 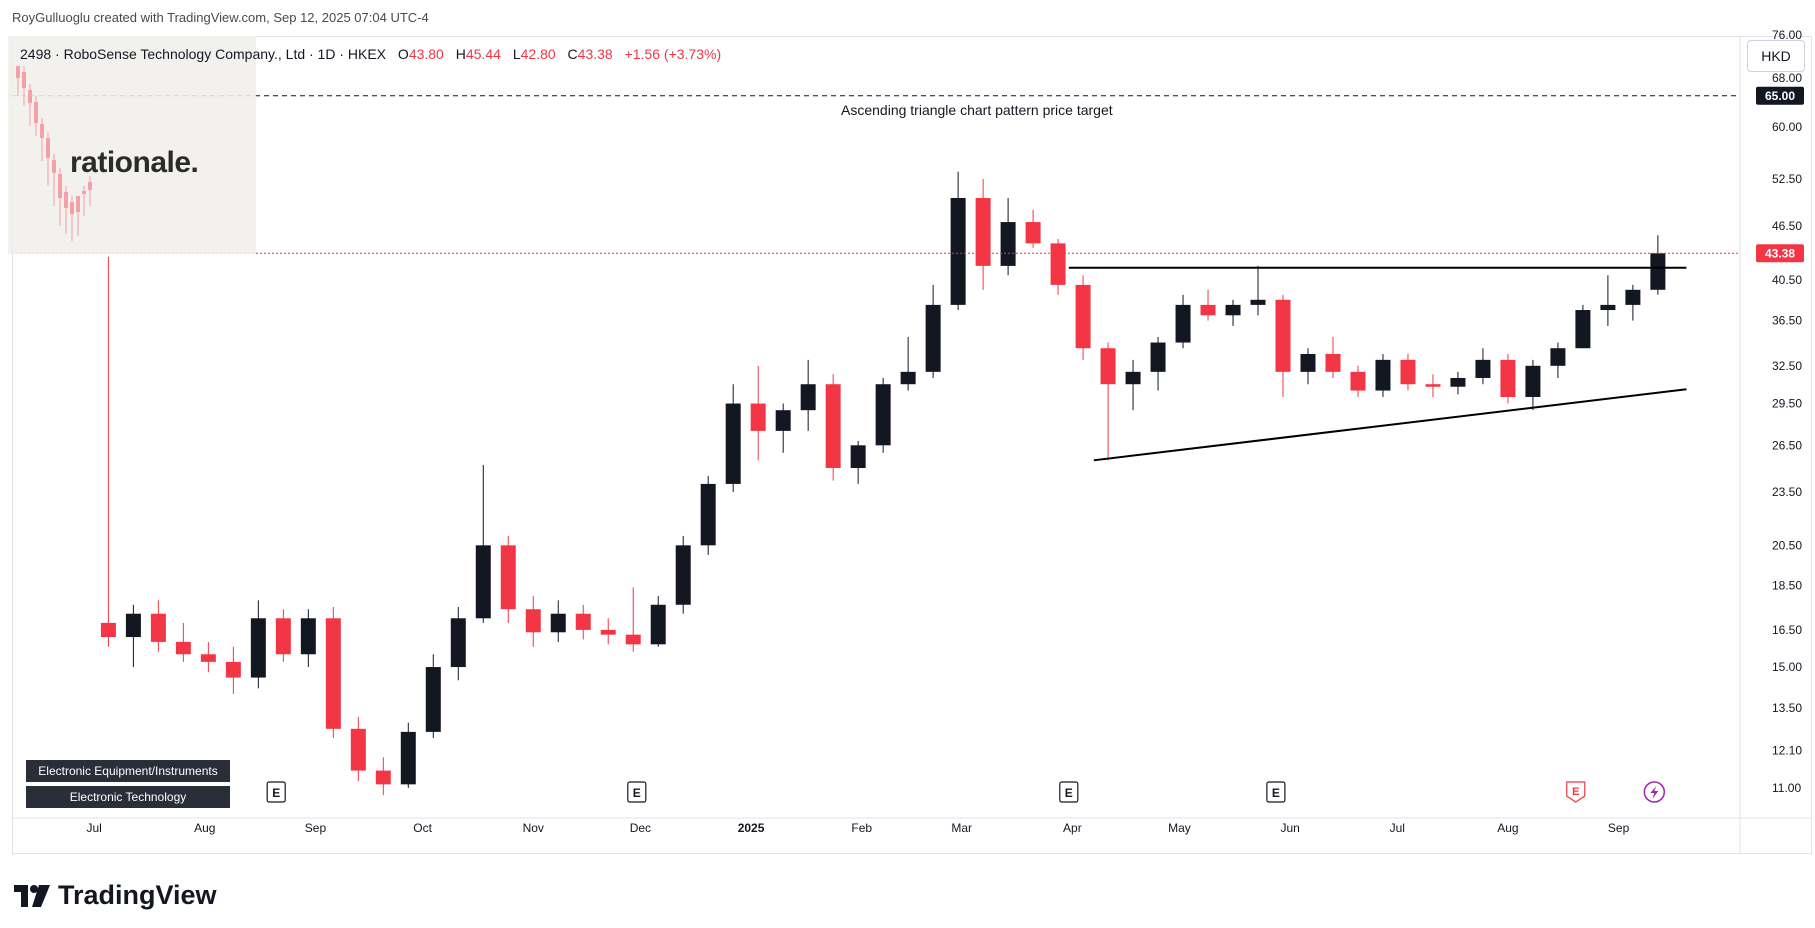 What do you see at coordinates (1787, 404) in the screenshot?
I see `price-tick-label: 29.50` at bounding box center [1787, 404].